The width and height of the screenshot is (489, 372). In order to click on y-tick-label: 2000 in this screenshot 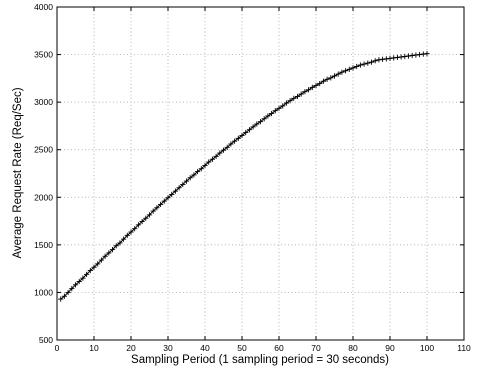, I will do `click(43, 197)`.